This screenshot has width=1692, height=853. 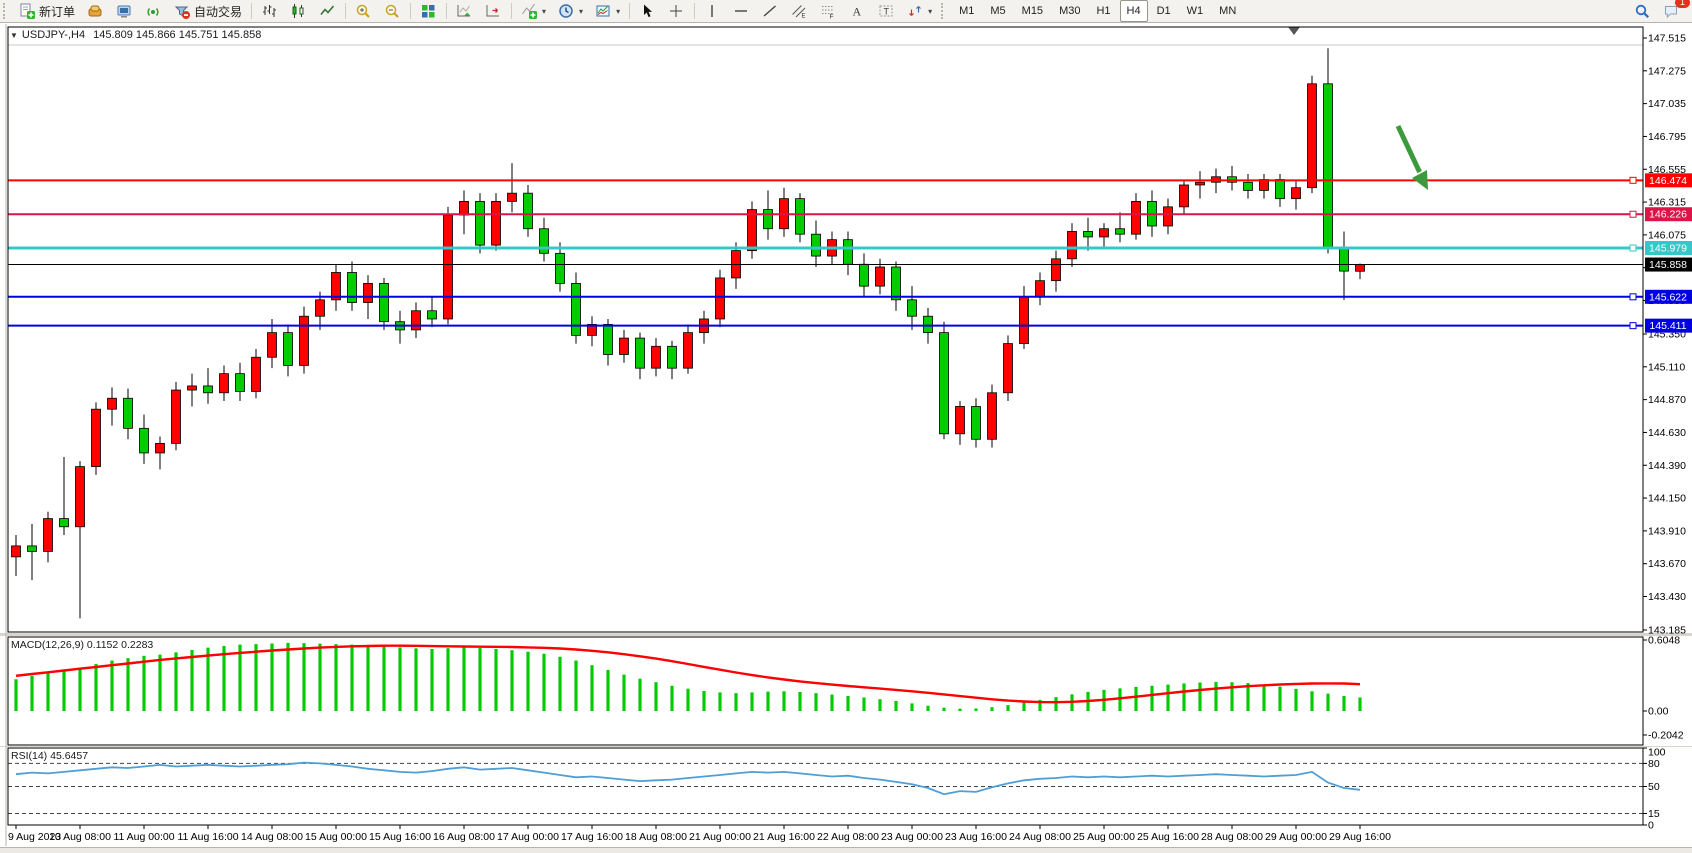 What do you see at coordinates (886, 11) in the screenshot?
I see `text-label-button: T` at bounding box center [886, 11].